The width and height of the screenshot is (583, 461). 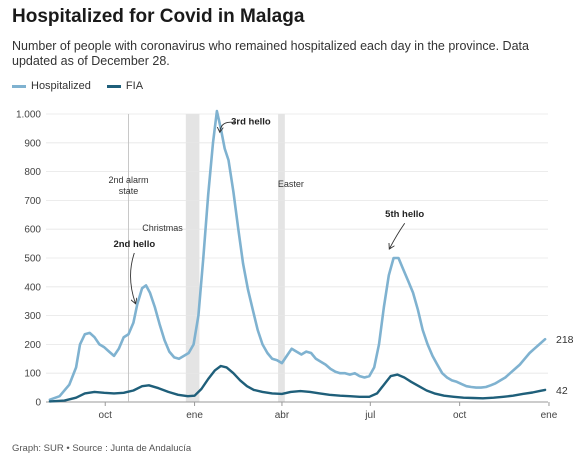 What do you see at coordinates (32, 345) in the screenshot?
I see `y-tick-label: 200` at bounding box center [32, 345].